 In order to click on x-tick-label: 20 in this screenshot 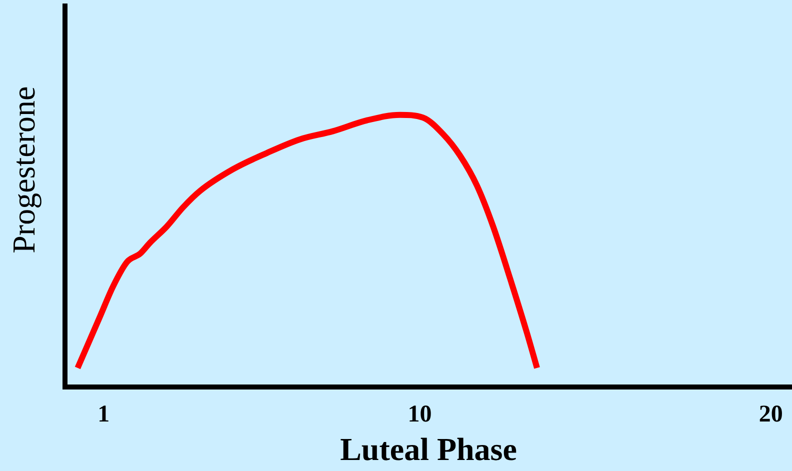, I will do `click(770, 415)`.